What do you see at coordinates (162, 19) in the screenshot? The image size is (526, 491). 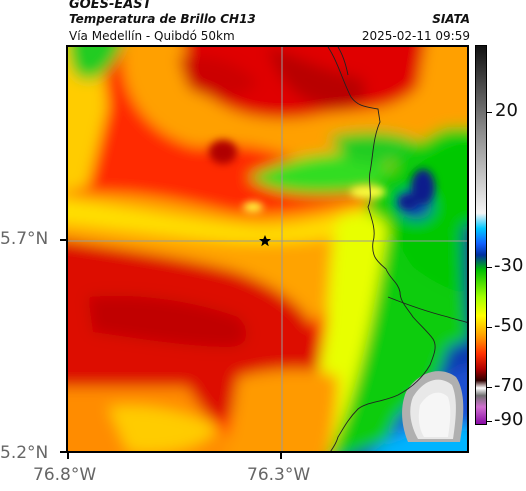 I see `product-title: Temperatura de Brillo CH13` at bounding box center [162, 19].